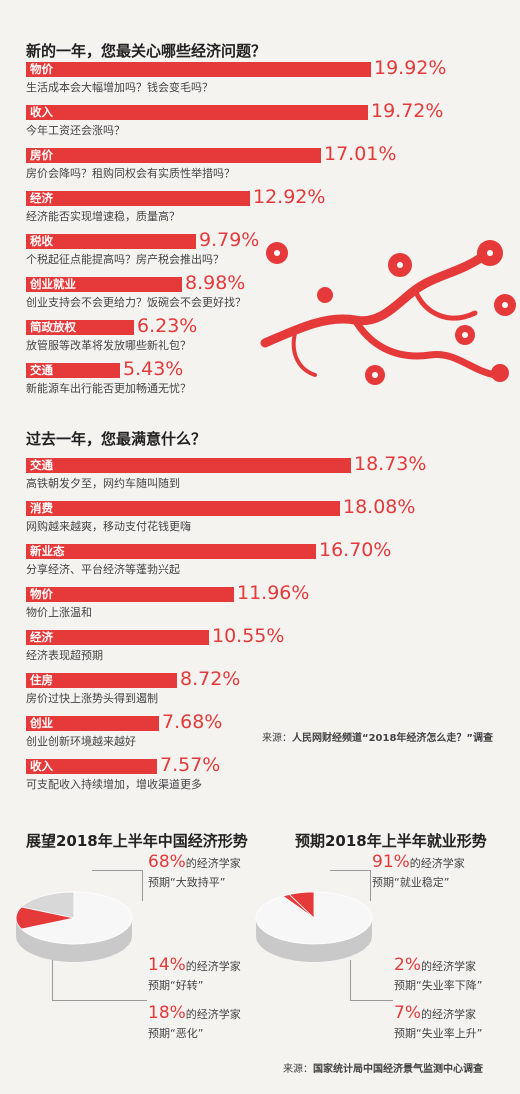 The height and width of the screenshot is (1094, 520). Describe the element at coordinates (289, 197) in the screenshot. I see `bar-value-label: 12.92%` at that location.